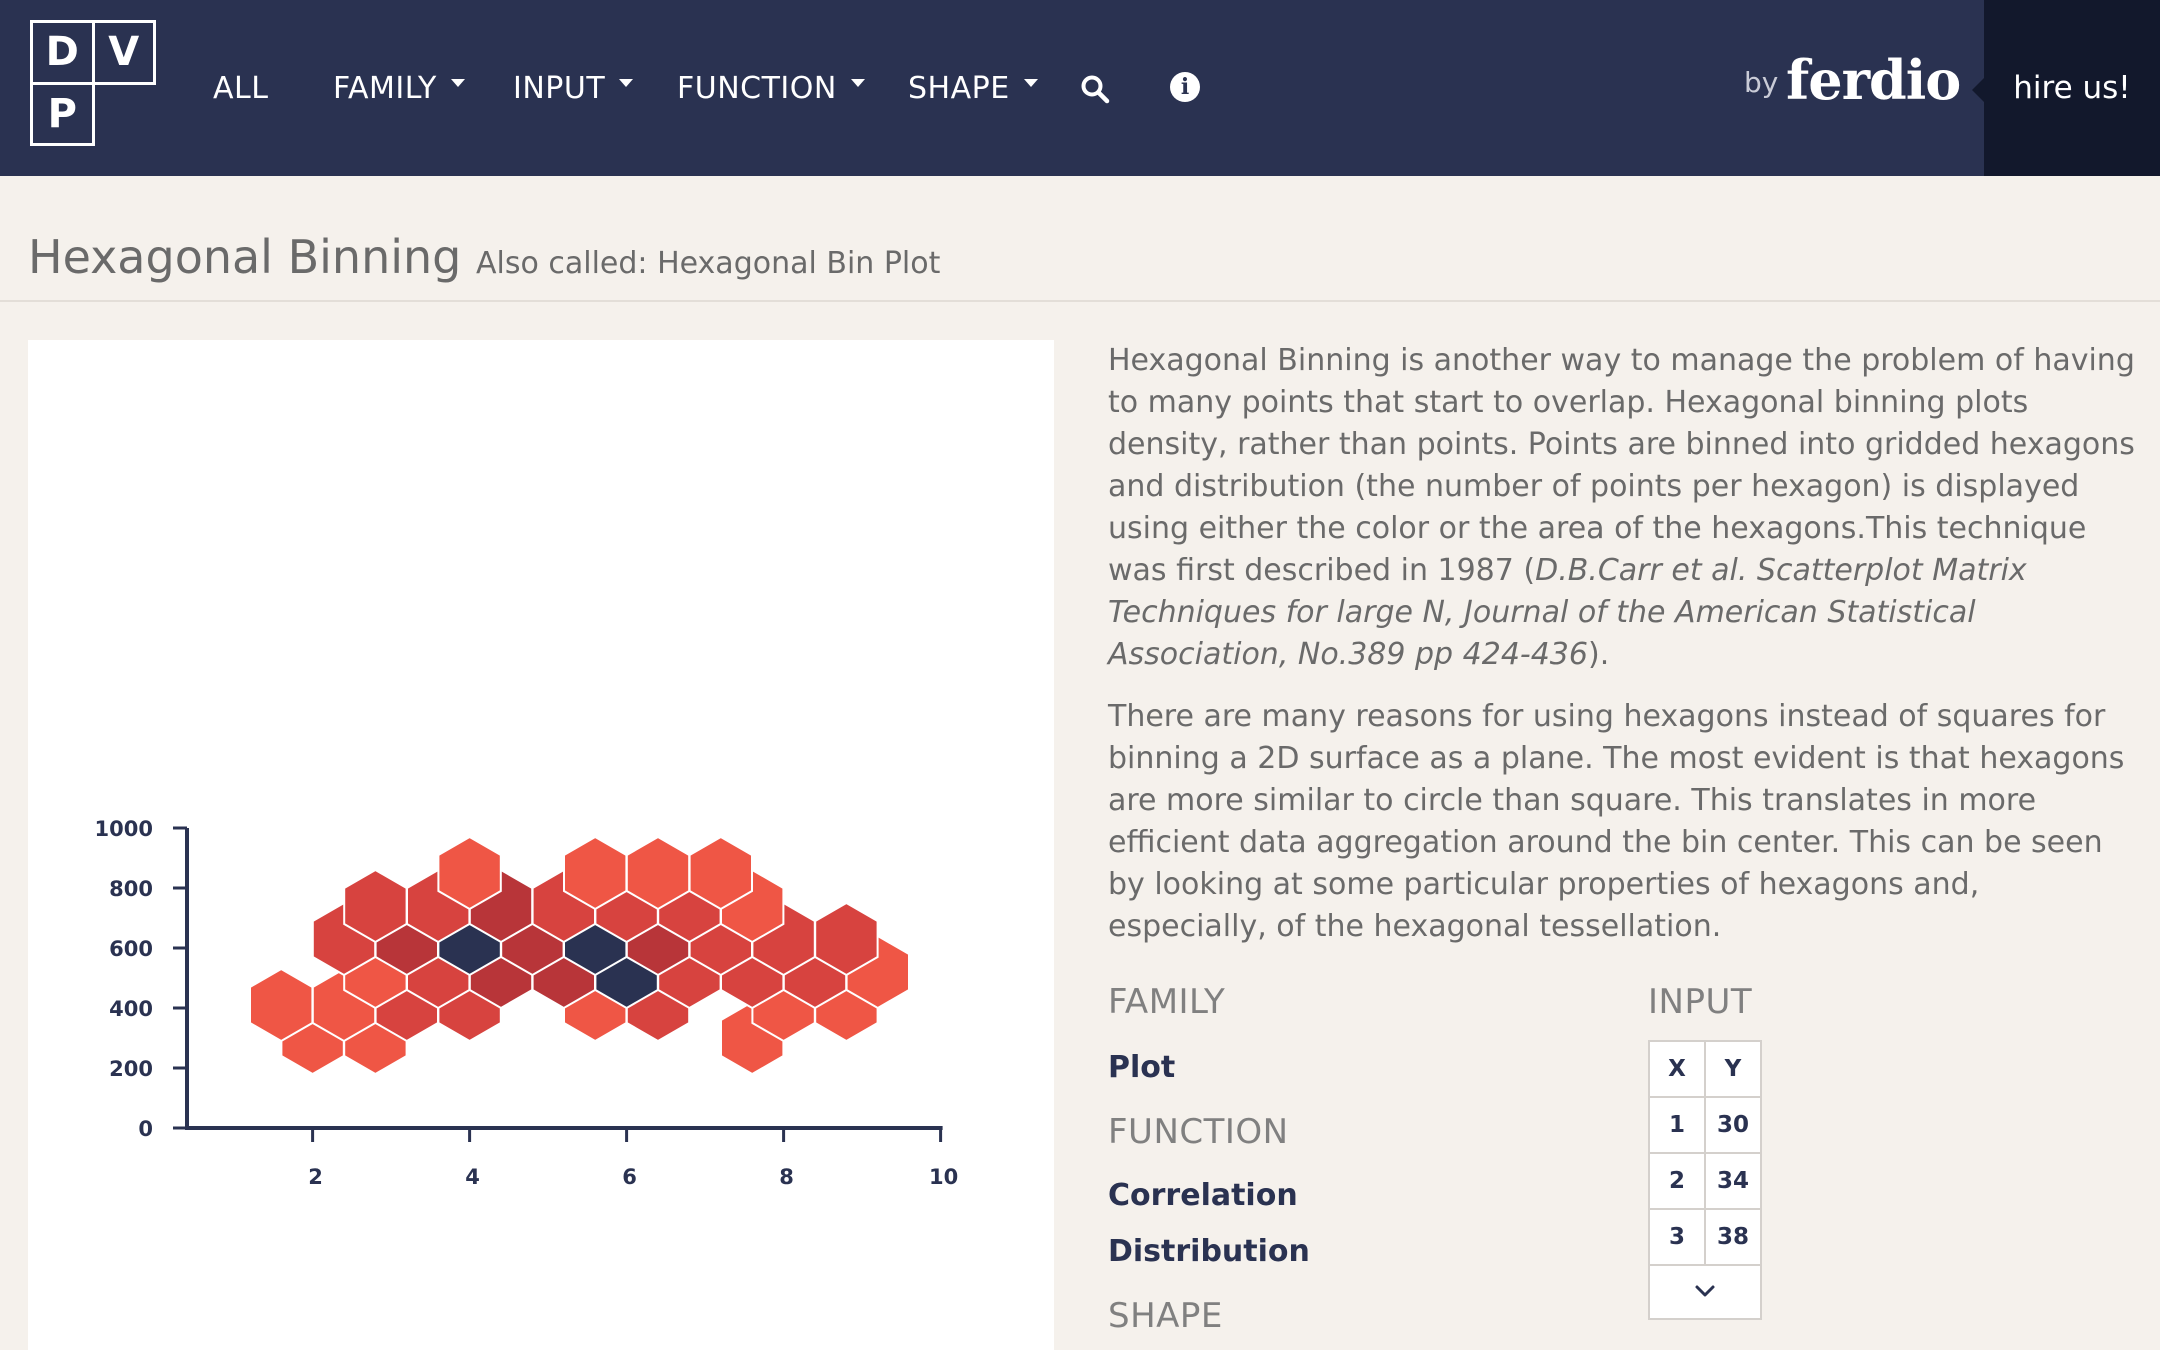  Describe the element at coordinates (1733, 1069) in the screenshot. I see `header-y: Y` at that location.